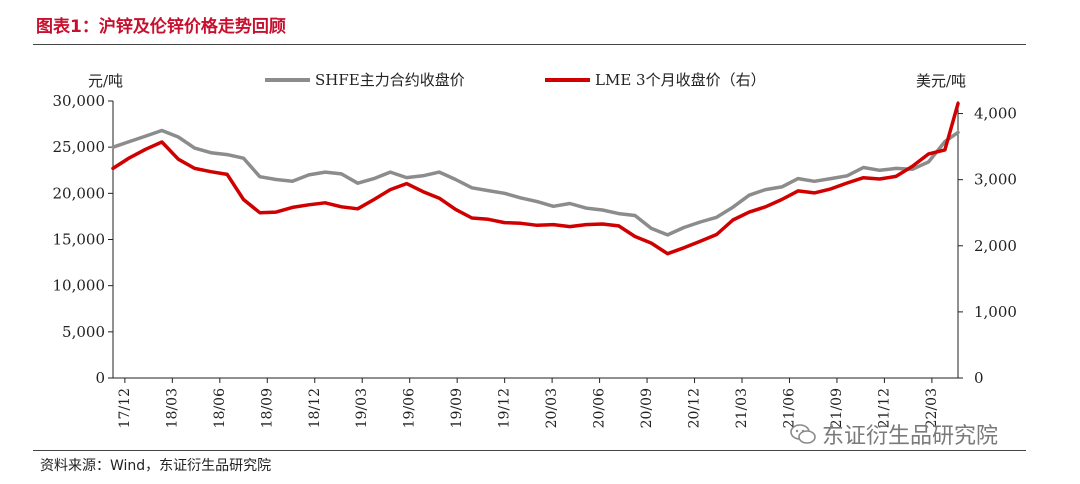  I want to click on left-axis-unit: 元/吨, so click(105, 81).